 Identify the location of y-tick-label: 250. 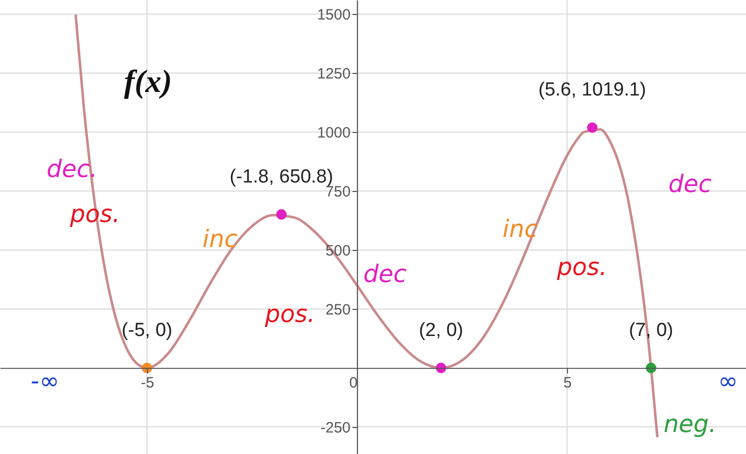
(338, 309).